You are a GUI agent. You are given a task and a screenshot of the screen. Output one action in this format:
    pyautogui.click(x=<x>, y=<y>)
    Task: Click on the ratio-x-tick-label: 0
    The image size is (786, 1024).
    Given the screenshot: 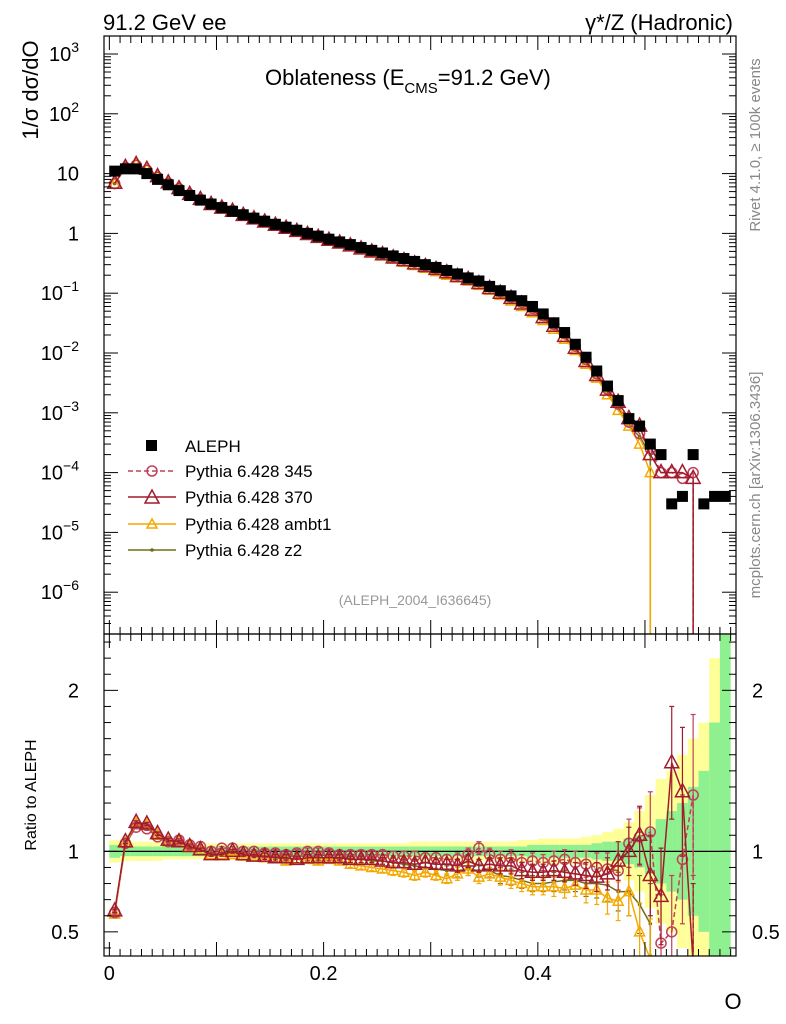 What is the action you would take?
    pyautogui.click(x=109, y=974)
    